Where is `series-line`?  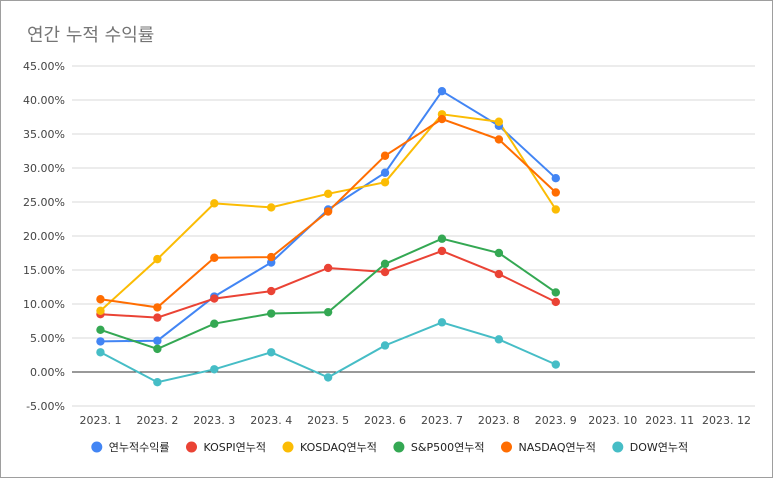
series-line is located at coordinates (328, 284).